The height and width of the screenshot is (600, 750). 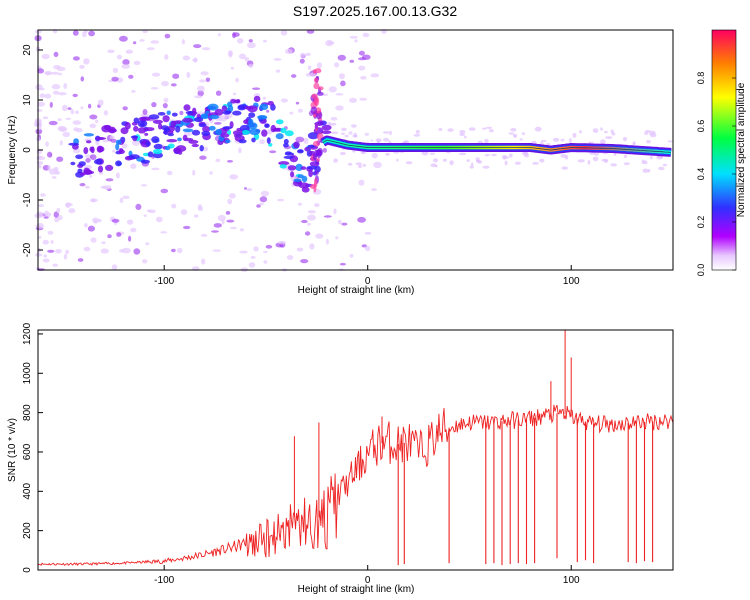 I want to click on snr-x-axis-label: Height of straight line (km), so click(x=356, y=589).